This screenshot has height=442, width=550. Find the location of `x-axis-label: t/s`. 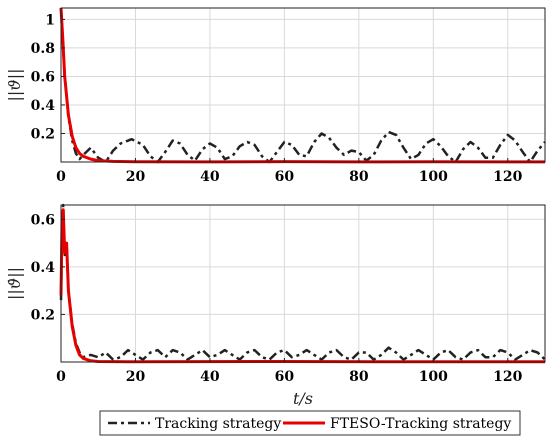

x-axis-label: t/s is located at coordinates (303, 398).